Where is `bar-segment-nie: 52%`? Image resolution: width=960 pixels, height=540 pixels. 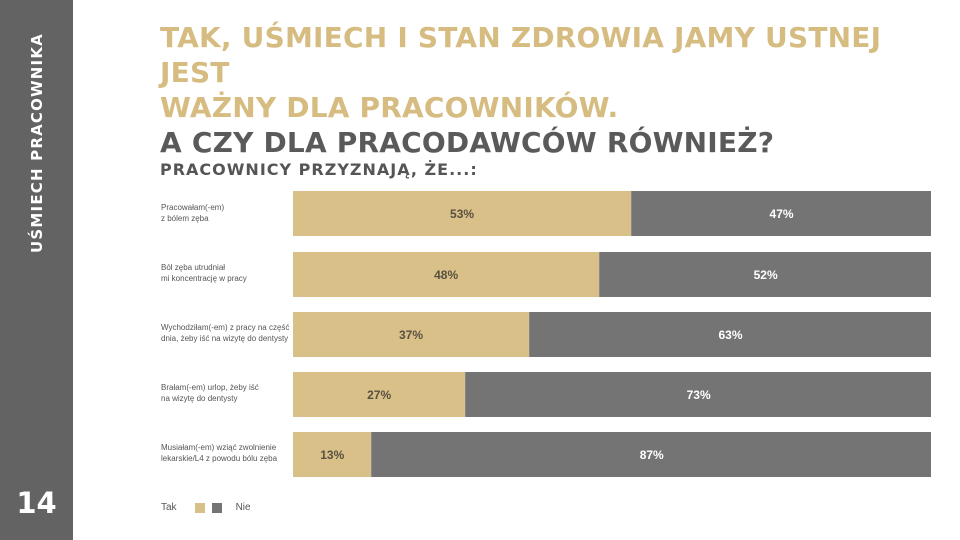 bar-segment-nie: 52% is located at coordinates (765, 274).